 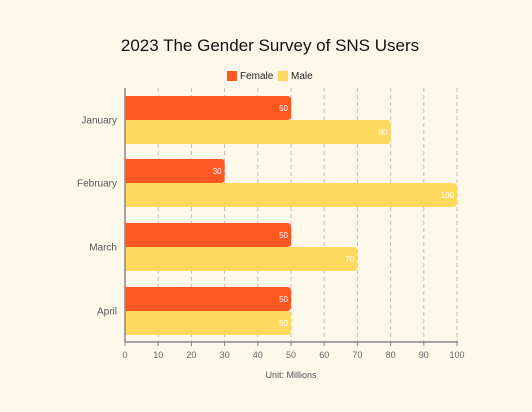 I want to click on x-tick-label: 50, so click(x=291, y=355).